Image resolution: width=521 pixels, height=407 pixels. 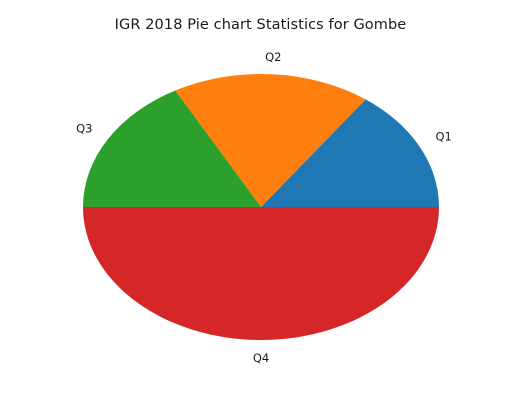 What do you see at coordinates (84, 129) in the screenshot?
I see `pie-label-q3: Q3` at bounding box center [84, 129].